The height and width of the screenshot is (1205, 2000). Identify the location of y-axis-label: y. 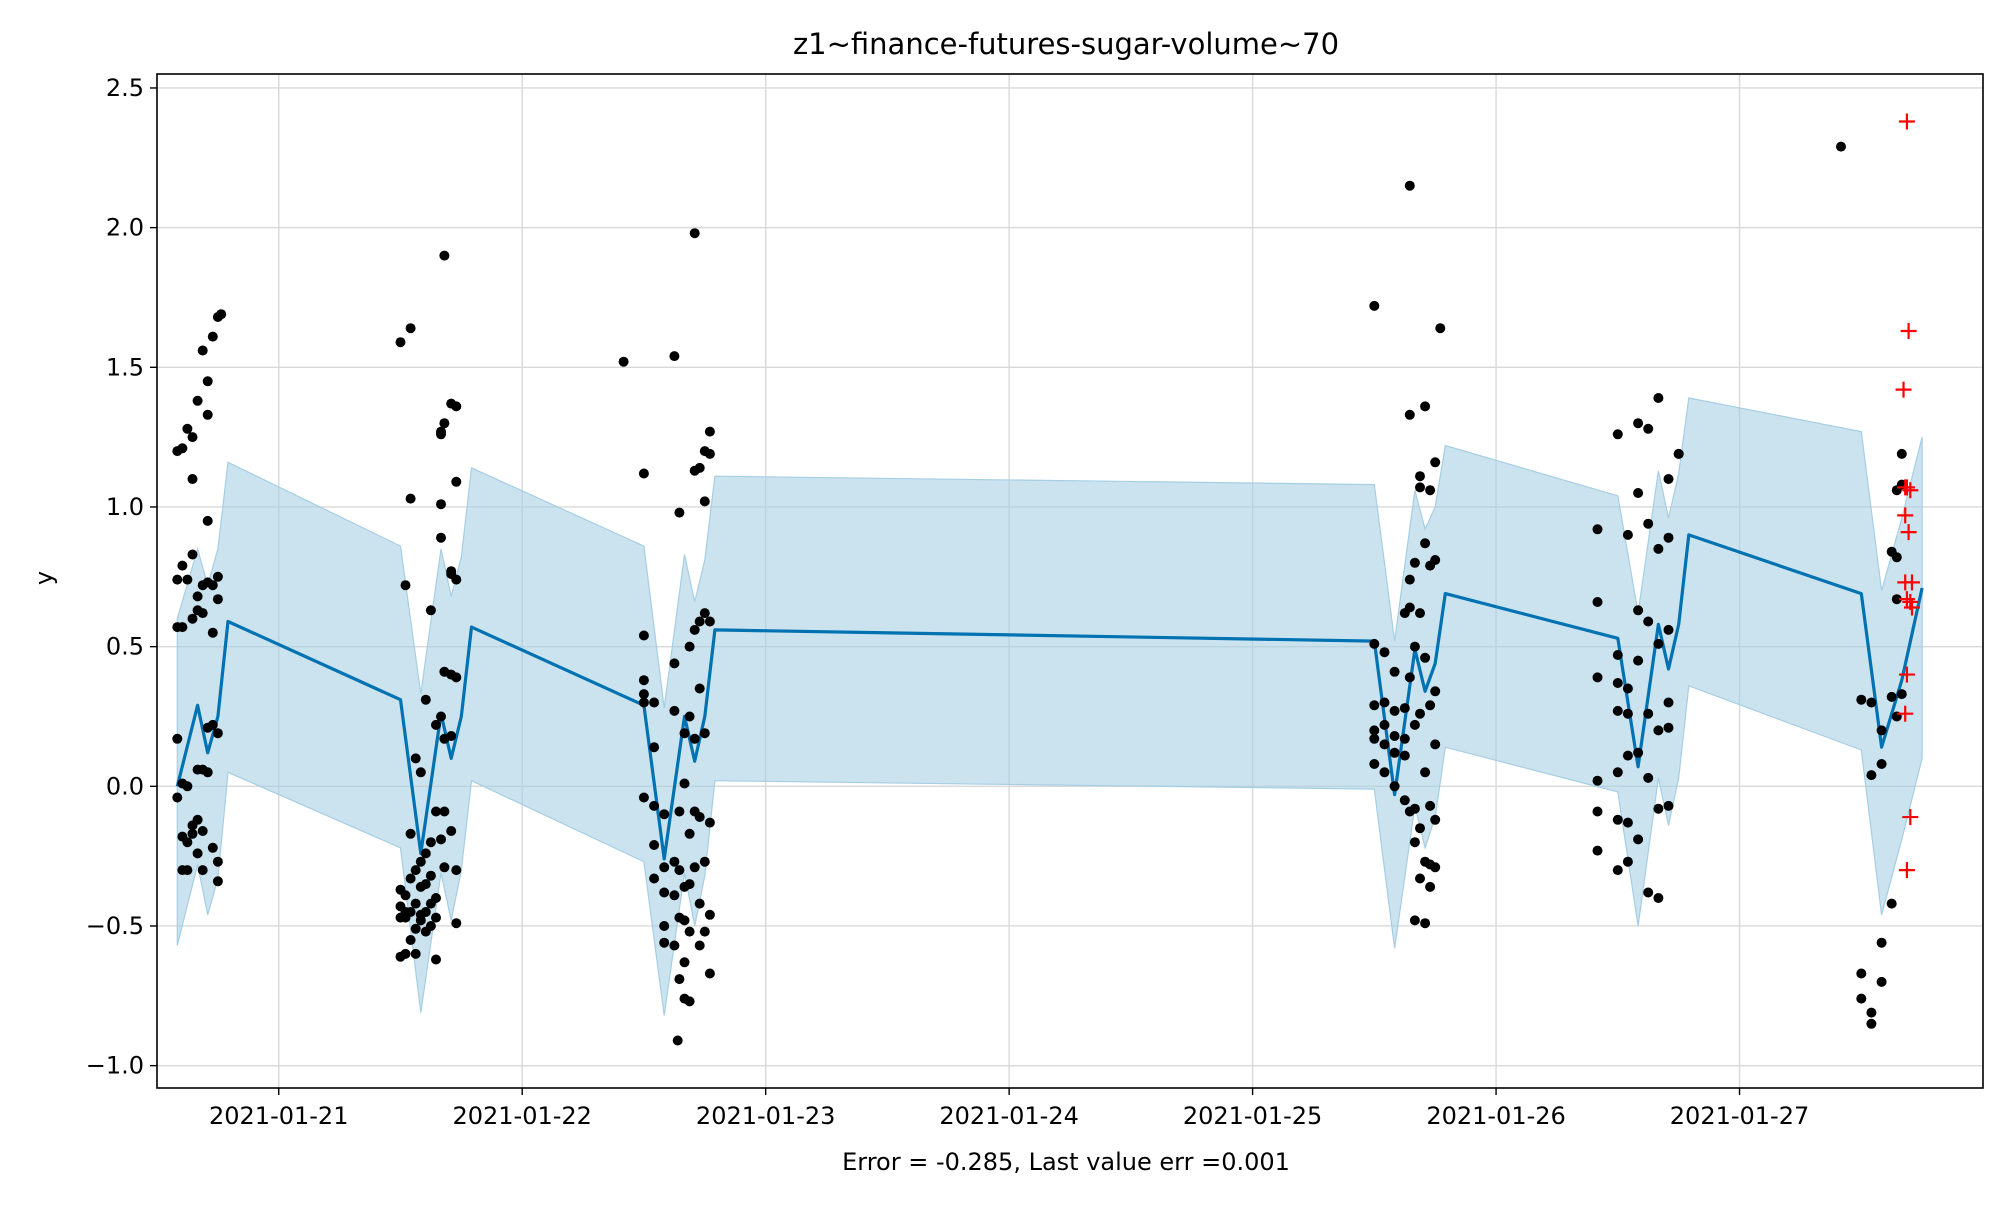
(44, 578).